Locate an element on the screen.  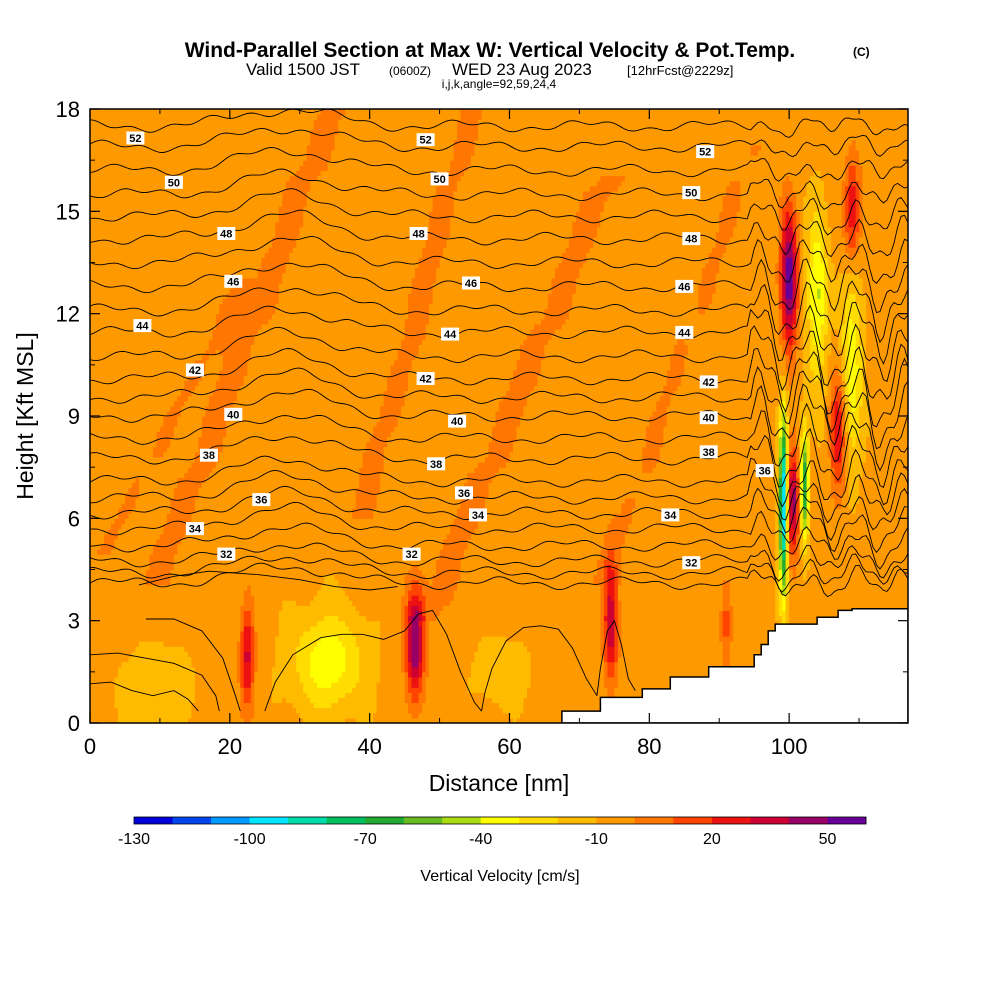
x-tick-label: 40 is located at coordinates (369, 746).